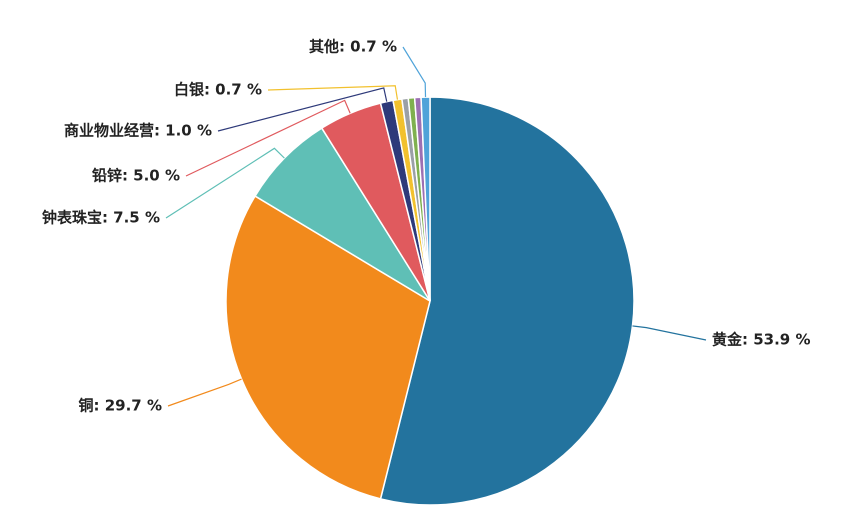  Describe the element at coordinates (120, 406) in the screenshot. I see `slice-label: 铜: 29.7 %` at that location.